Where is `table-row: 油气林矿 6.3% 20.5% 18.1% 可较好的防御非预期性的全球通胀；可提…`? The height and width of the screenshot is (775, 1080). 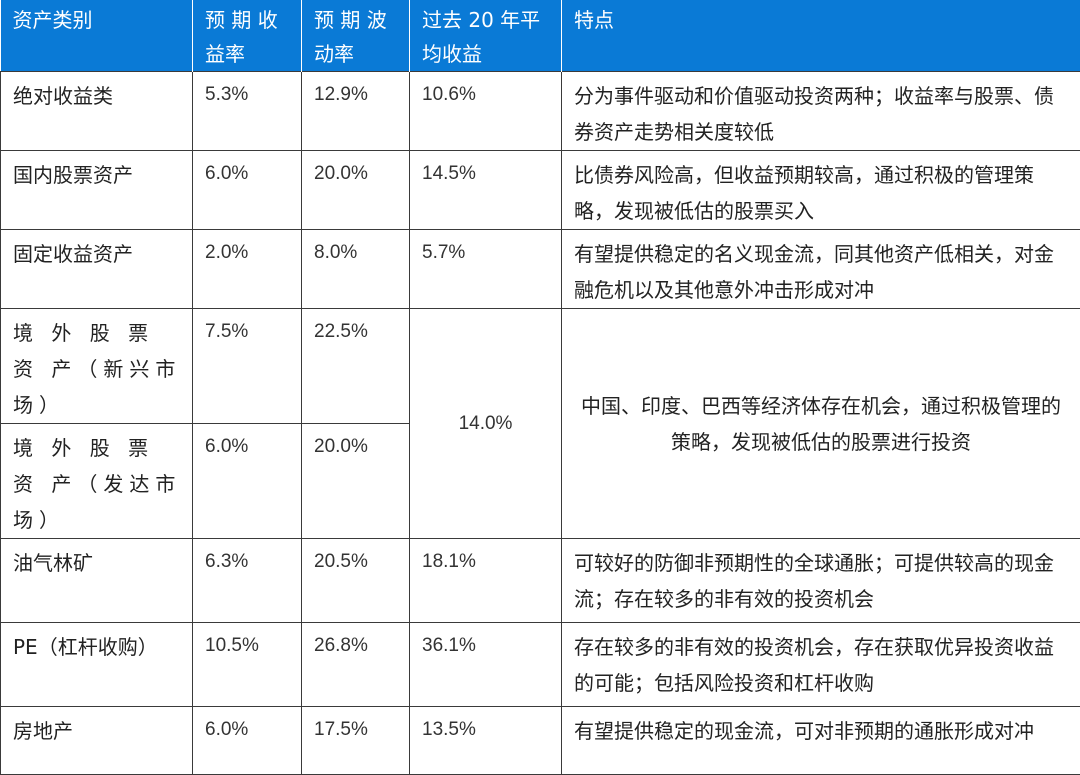 table-row: 油气林矿 6.3% 20.5% 18.1% 可较好的防御非预期性的全球通胀；可提… is located at coordinates (540, 581).